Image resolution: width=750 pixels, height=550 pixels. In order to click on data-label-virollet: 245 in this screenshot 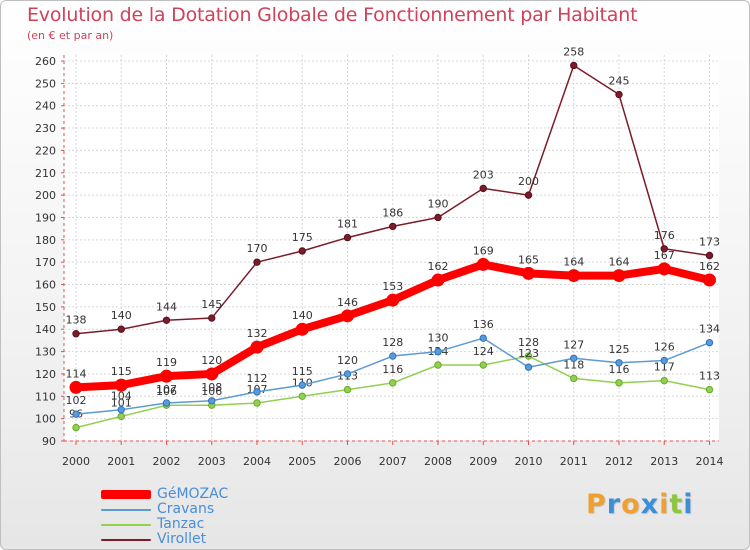, I will do `click(619, 81)`.